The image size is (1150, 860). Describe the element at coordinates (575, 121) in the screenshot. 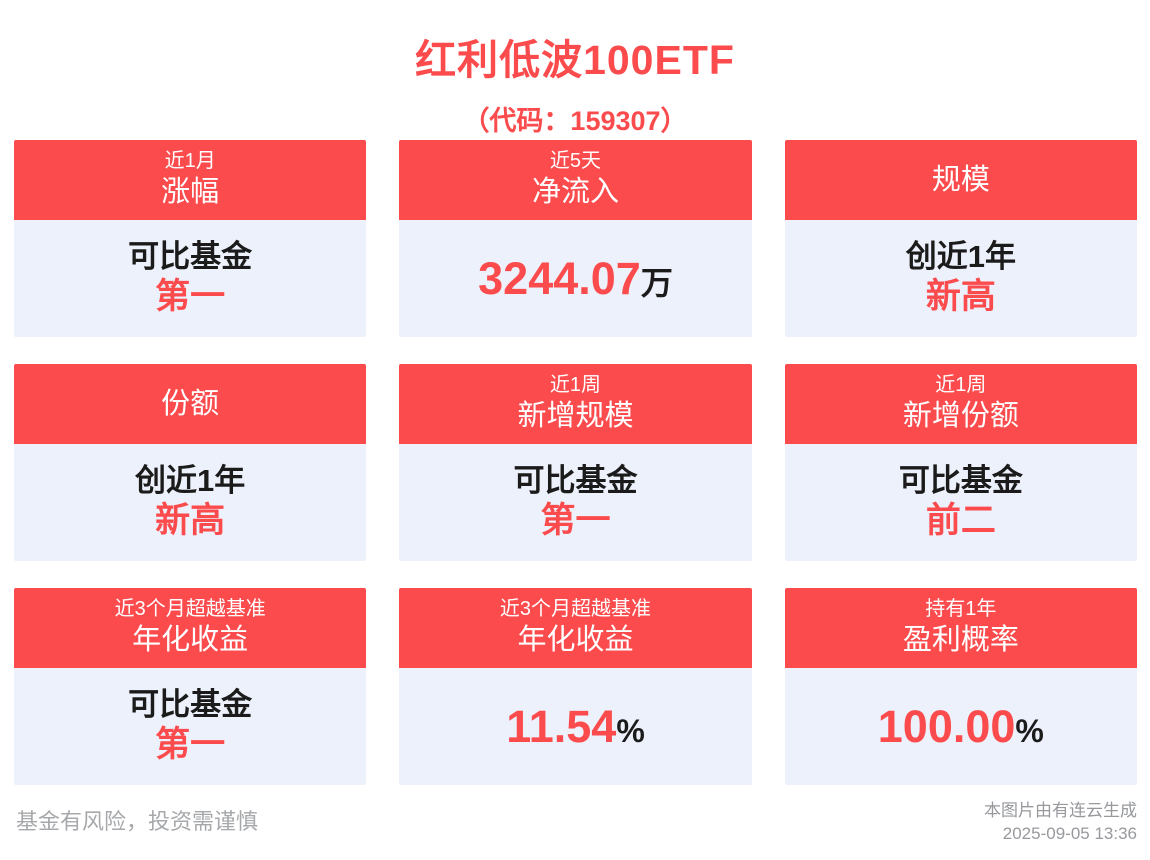

I see `fund-code-subtitle: （代码：159307）` at that location.